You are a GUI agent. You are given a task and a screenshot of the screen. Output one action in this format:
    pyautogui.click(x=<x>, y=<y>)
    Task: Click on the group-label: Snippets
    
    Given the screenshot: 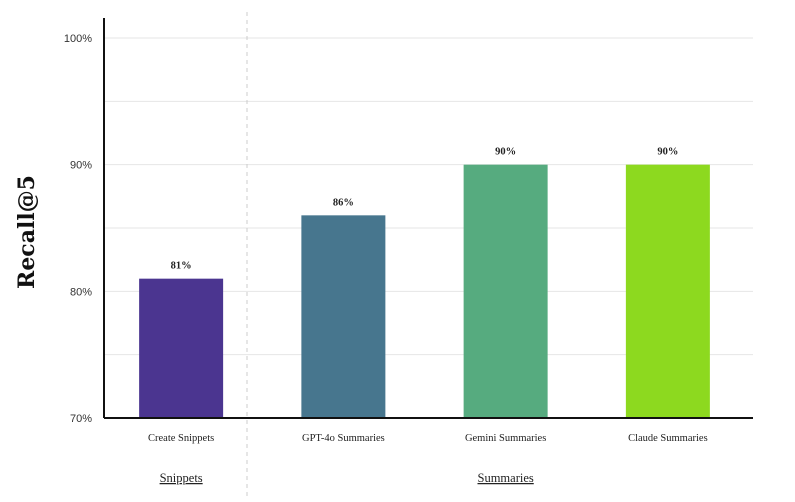 What is the action you would take?
    pyautogui.click(x=181, y=478)
    